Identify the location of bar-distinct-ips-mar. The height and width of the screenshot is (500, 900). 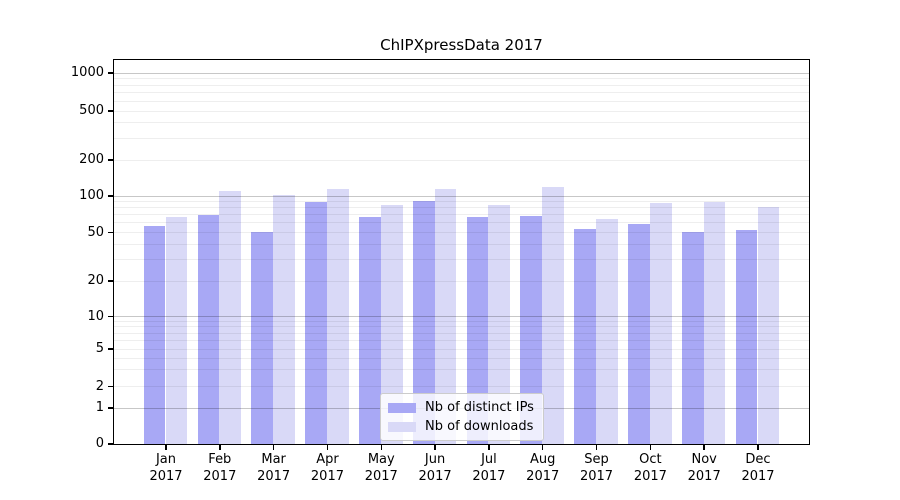
(262, 337).